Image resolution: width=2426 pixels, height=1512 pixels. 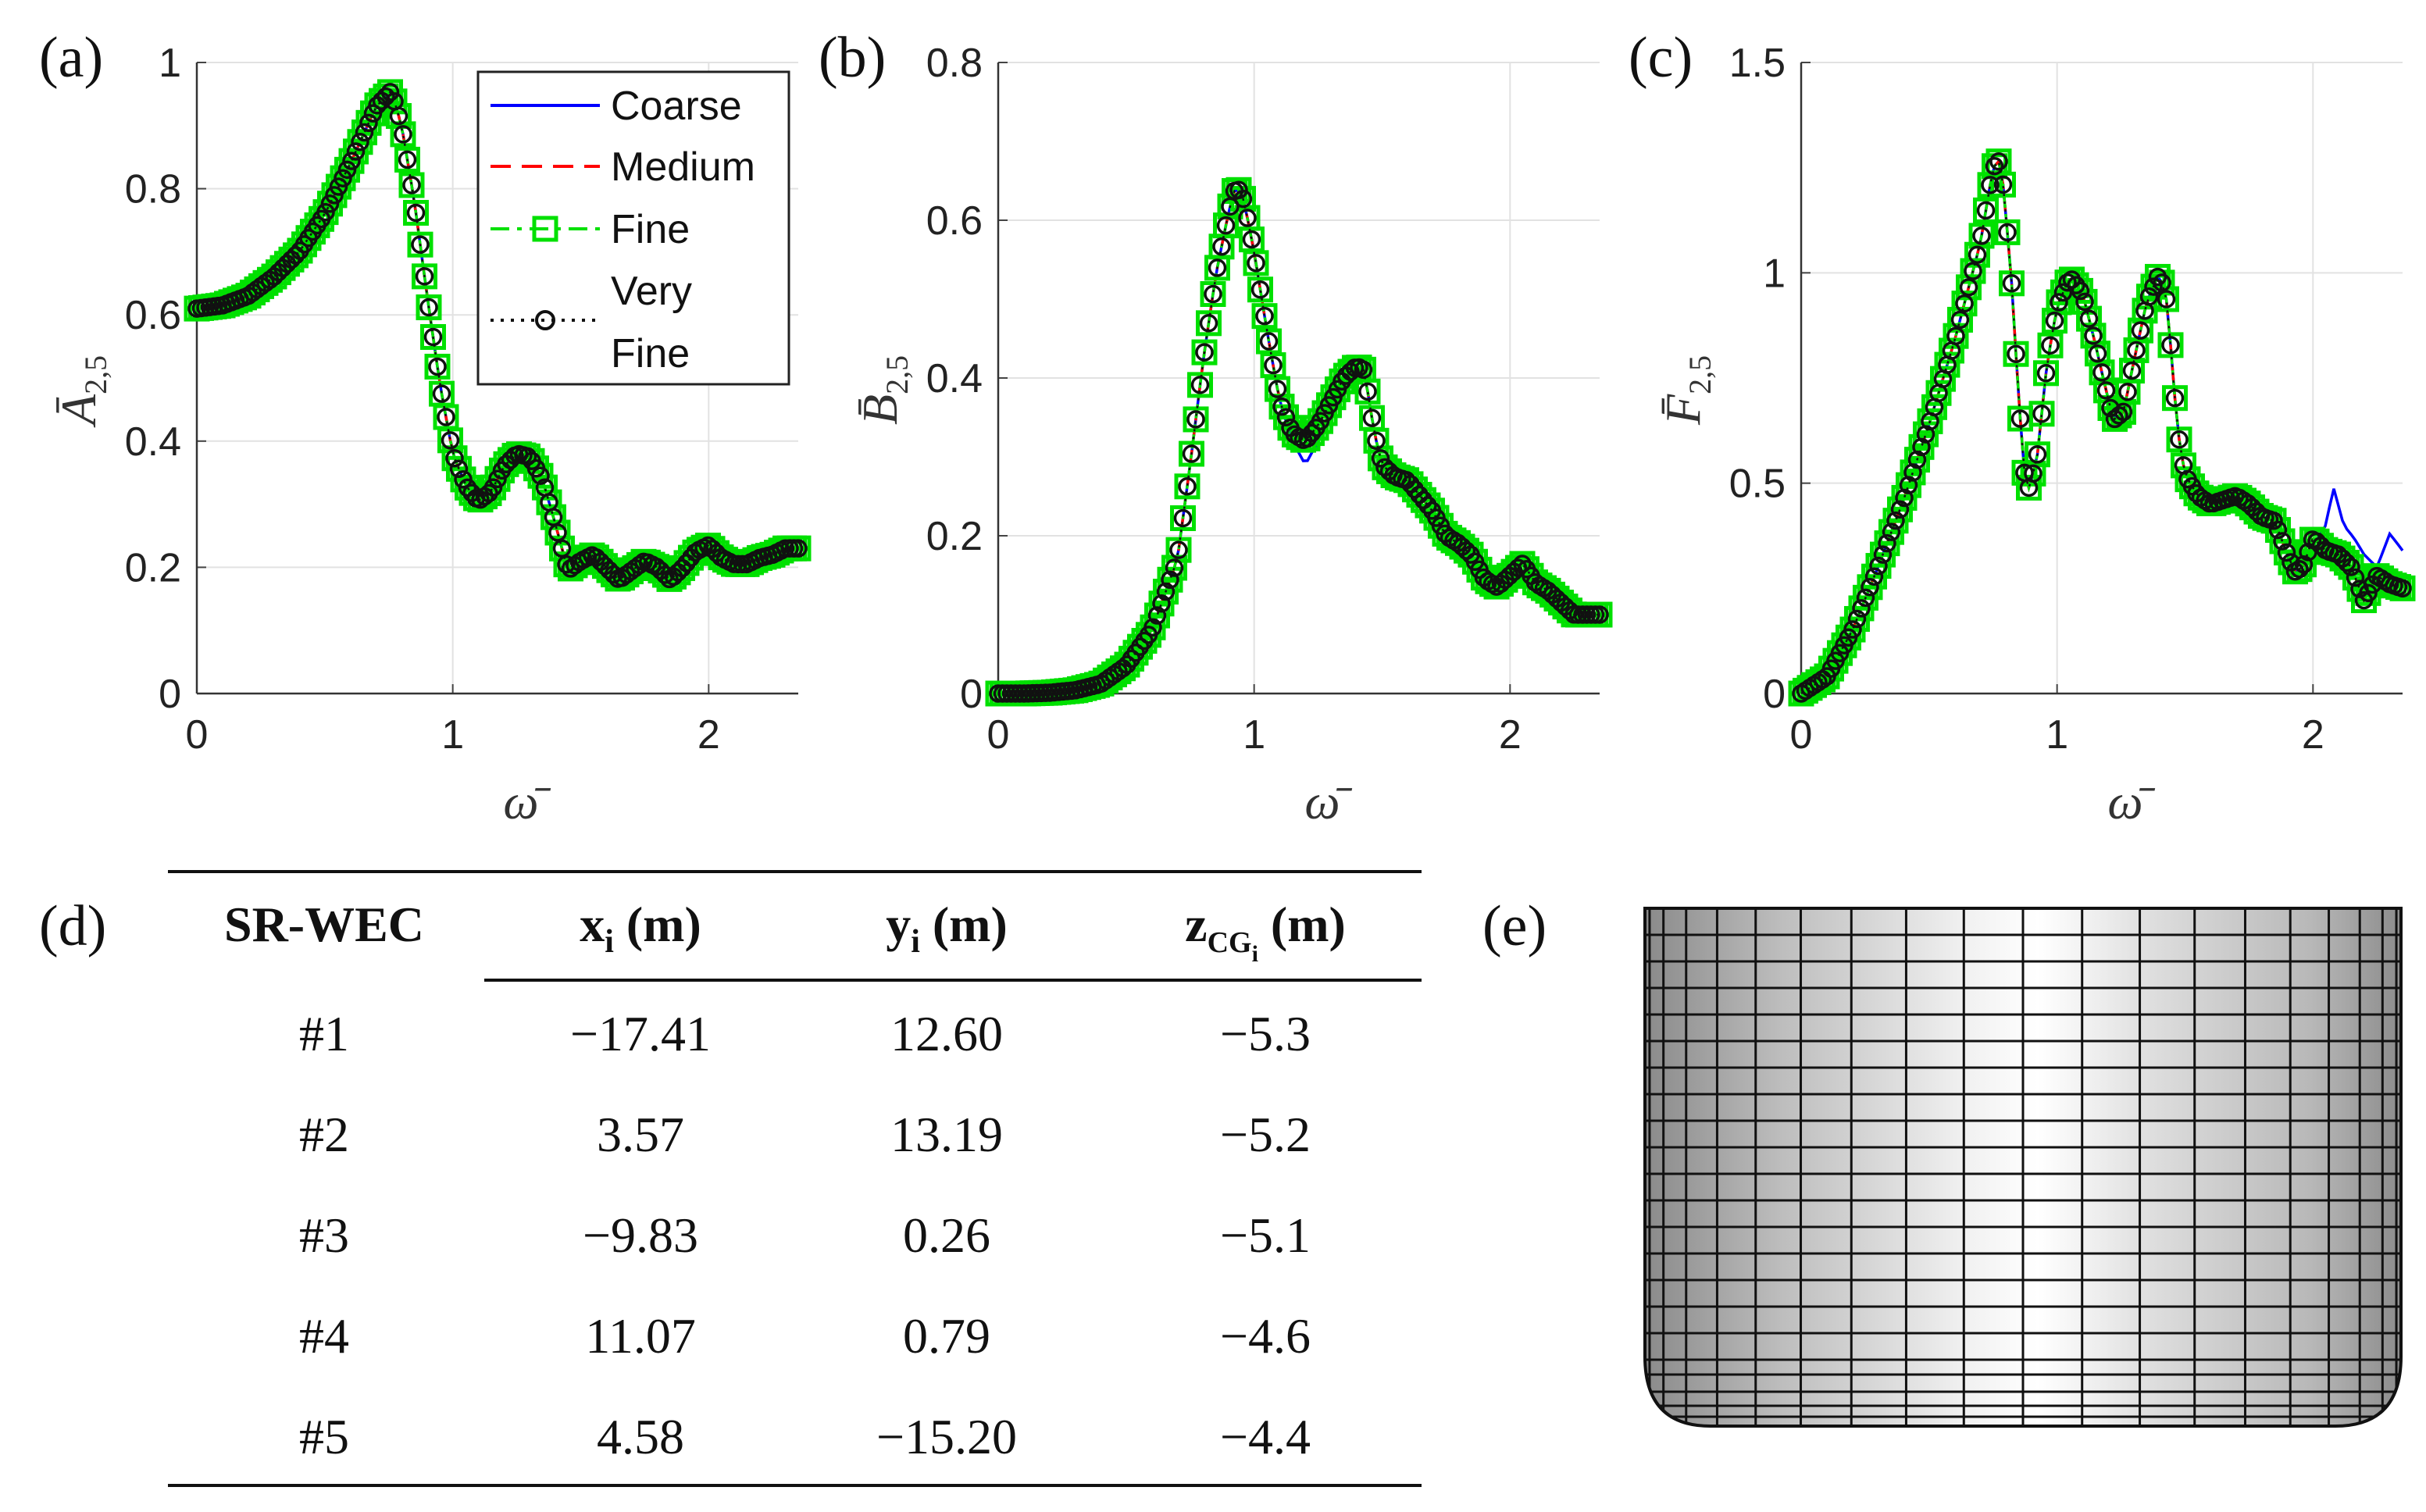 What do you see at coordinates (452, 735) in the screenshot?
I see `x-tick-label: 1` at bounding box center [452, 735].